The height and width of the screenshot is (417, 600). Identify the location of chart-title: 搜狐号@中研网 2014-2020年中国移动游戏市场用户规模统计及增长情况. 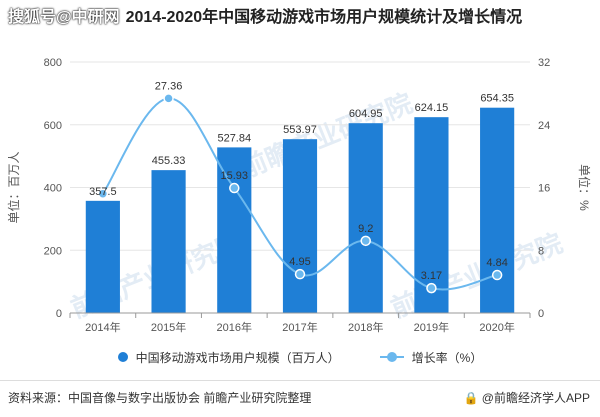
(303, 18).